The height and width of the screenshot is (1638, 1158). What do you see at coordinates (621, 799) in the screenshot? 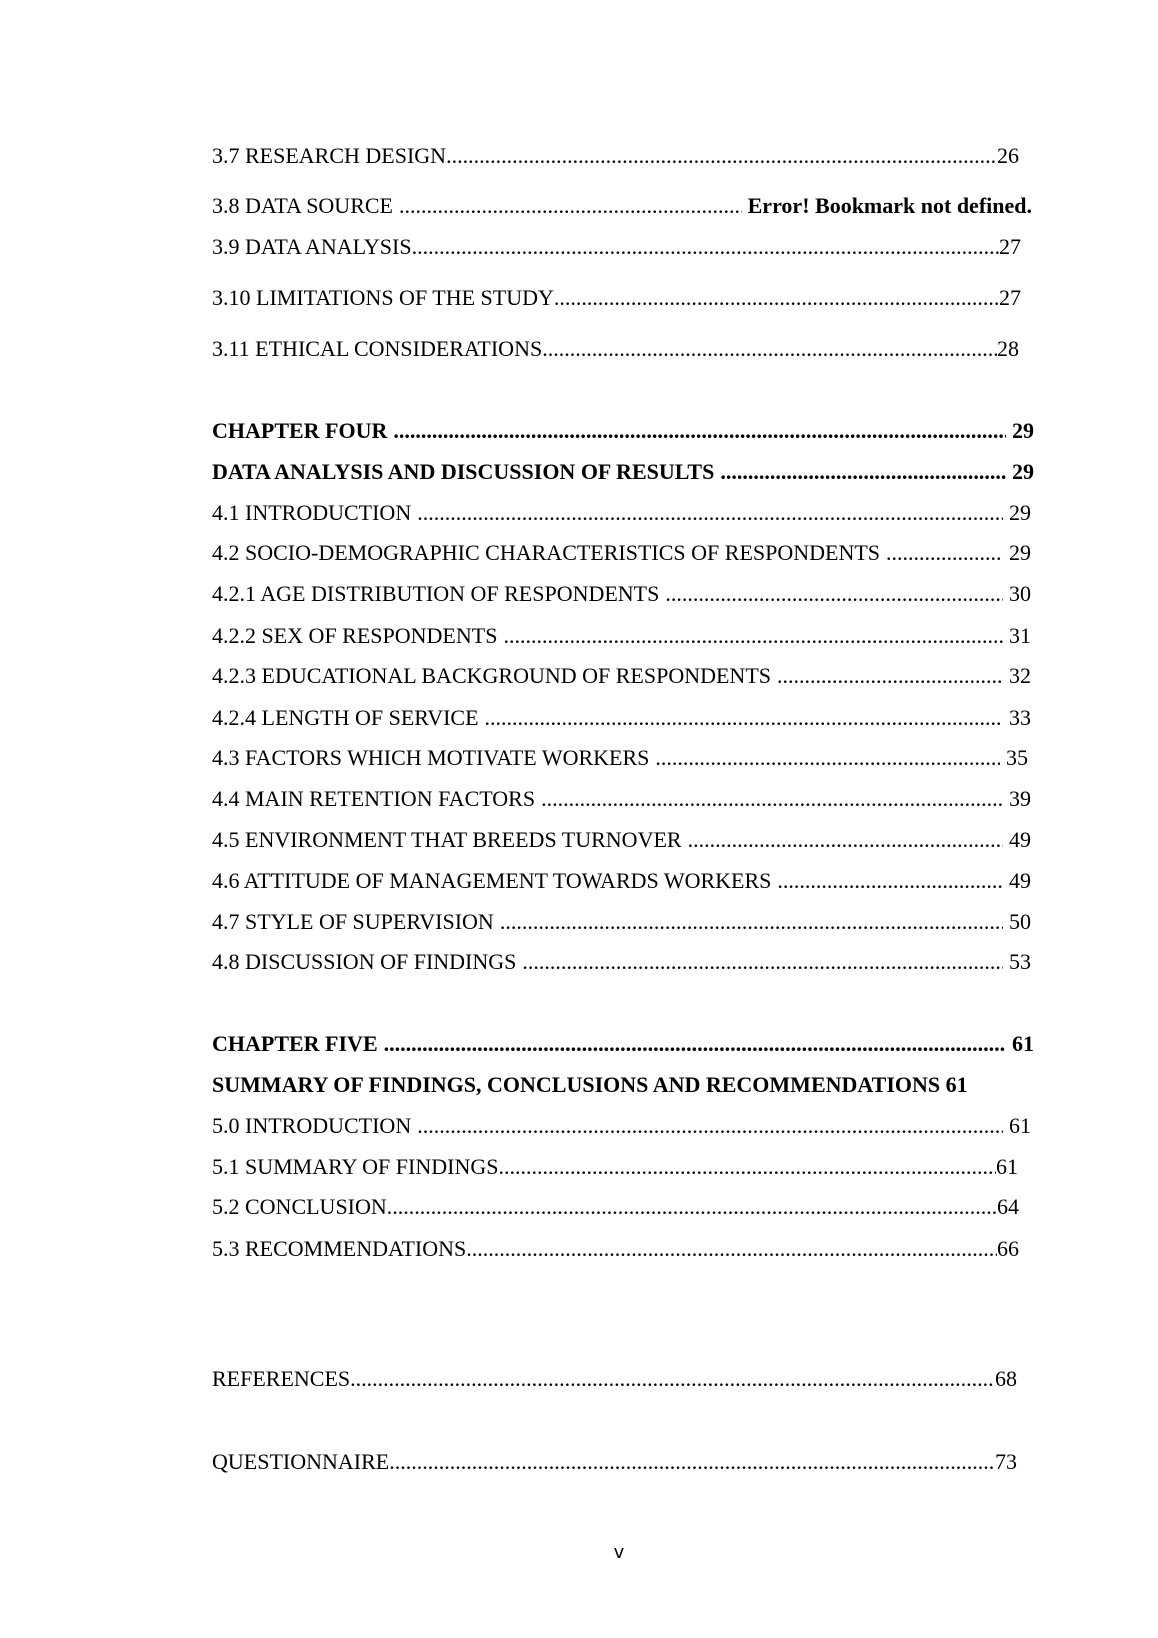
I see `toc-entry: 4.4 MAIN RETENTION FACTORS 39` at bounding box center [621, 799].